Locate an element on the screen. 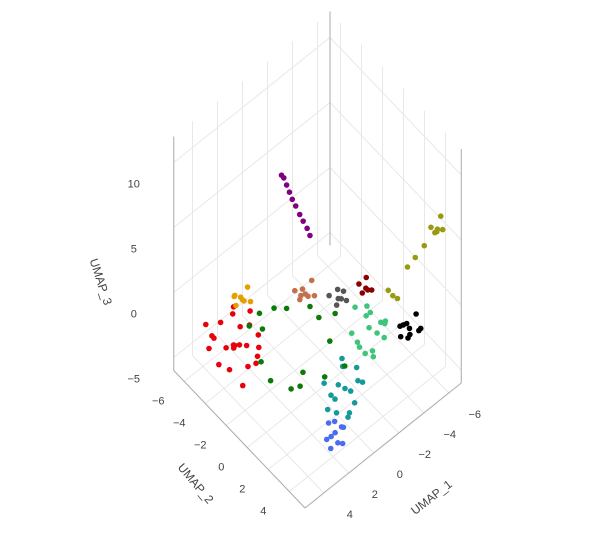 Image resolution: width=600 pixels, height=545 pixels. x-tick-label: 4 is located at coordinates (350, 515).